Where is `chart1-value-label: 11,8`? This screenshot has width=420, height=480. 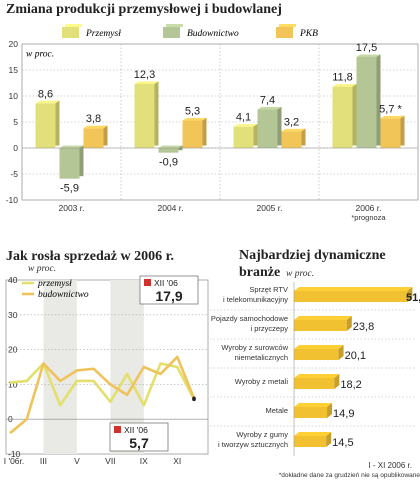 chart1-value-label: 11,8 is located at coordinates (342, 78).